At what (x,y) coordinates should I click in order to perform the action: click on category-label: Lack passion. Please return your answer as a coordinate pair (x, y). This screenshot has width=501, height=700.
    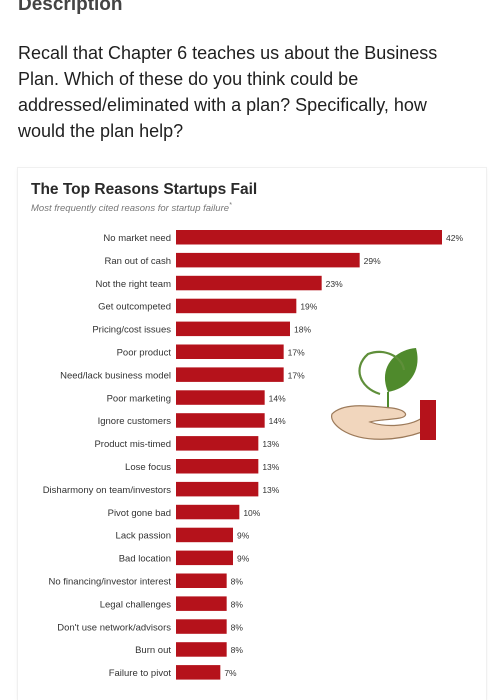
    Looking at the image, I should click on (143, 536).